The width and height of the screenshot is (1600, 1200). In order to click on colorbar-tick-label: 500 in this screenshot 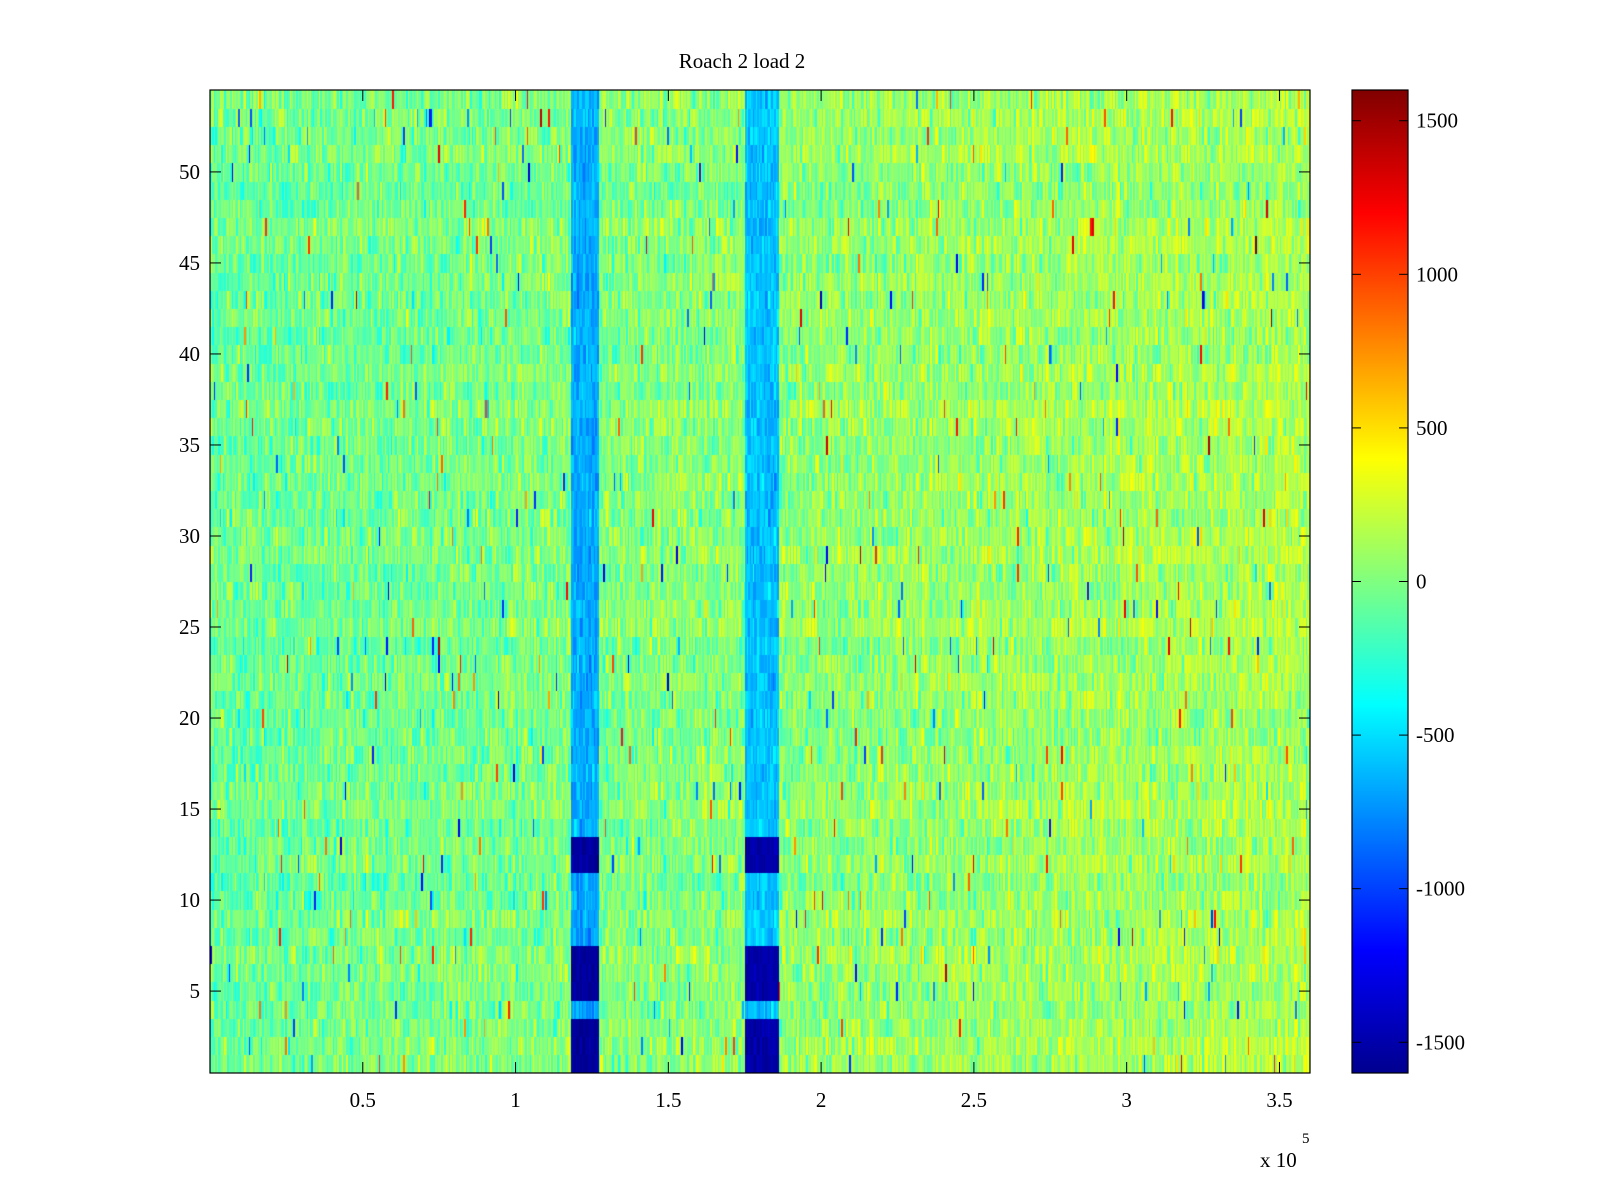, I will do `click(1432, 428)`.